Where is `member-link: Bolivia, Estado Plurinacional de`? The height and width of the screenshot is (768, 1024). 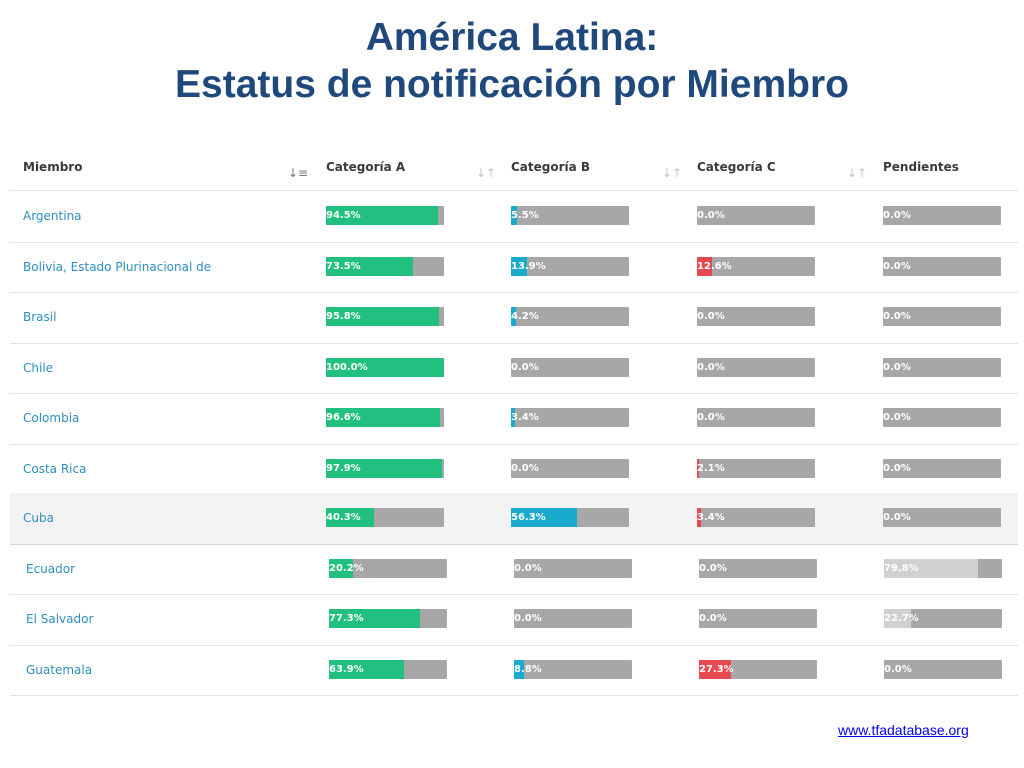 member-link: Bolivia, Estado Plurinacional de is located at coordinates (117, 267).